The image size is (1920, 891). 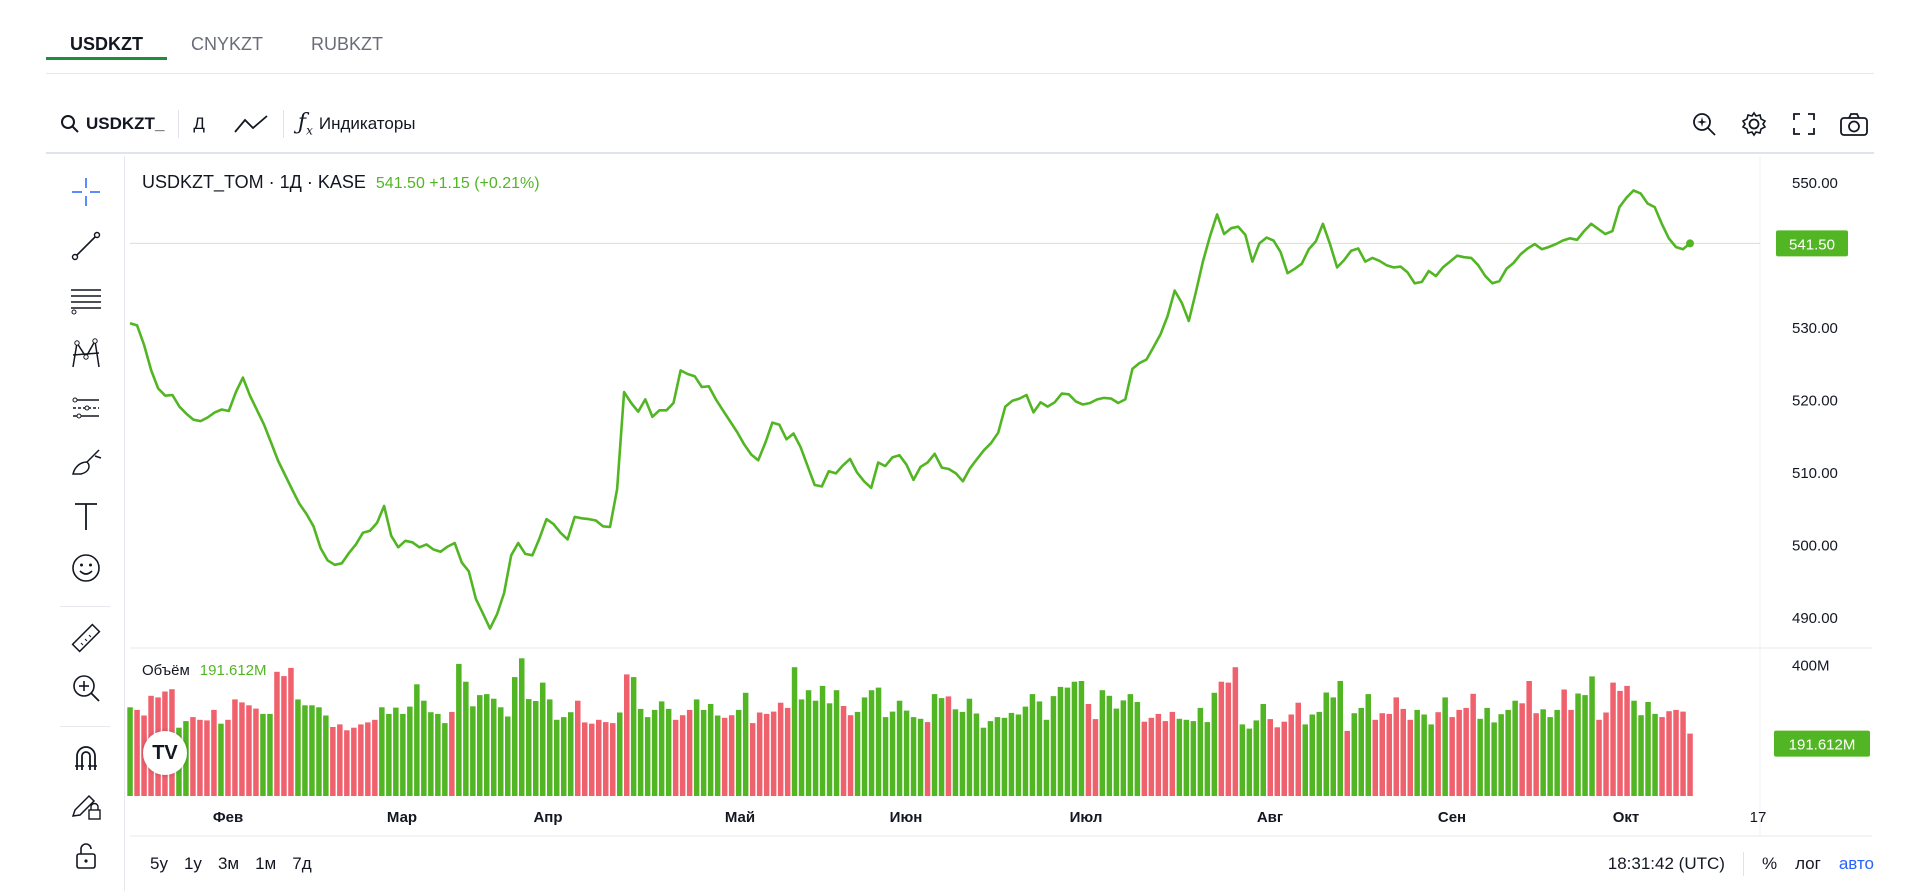 What do you see at coordinates (112, 124) in the screenshot?
I see `symbol-search-button: USDKZT_` at bounding box center [112, 124].